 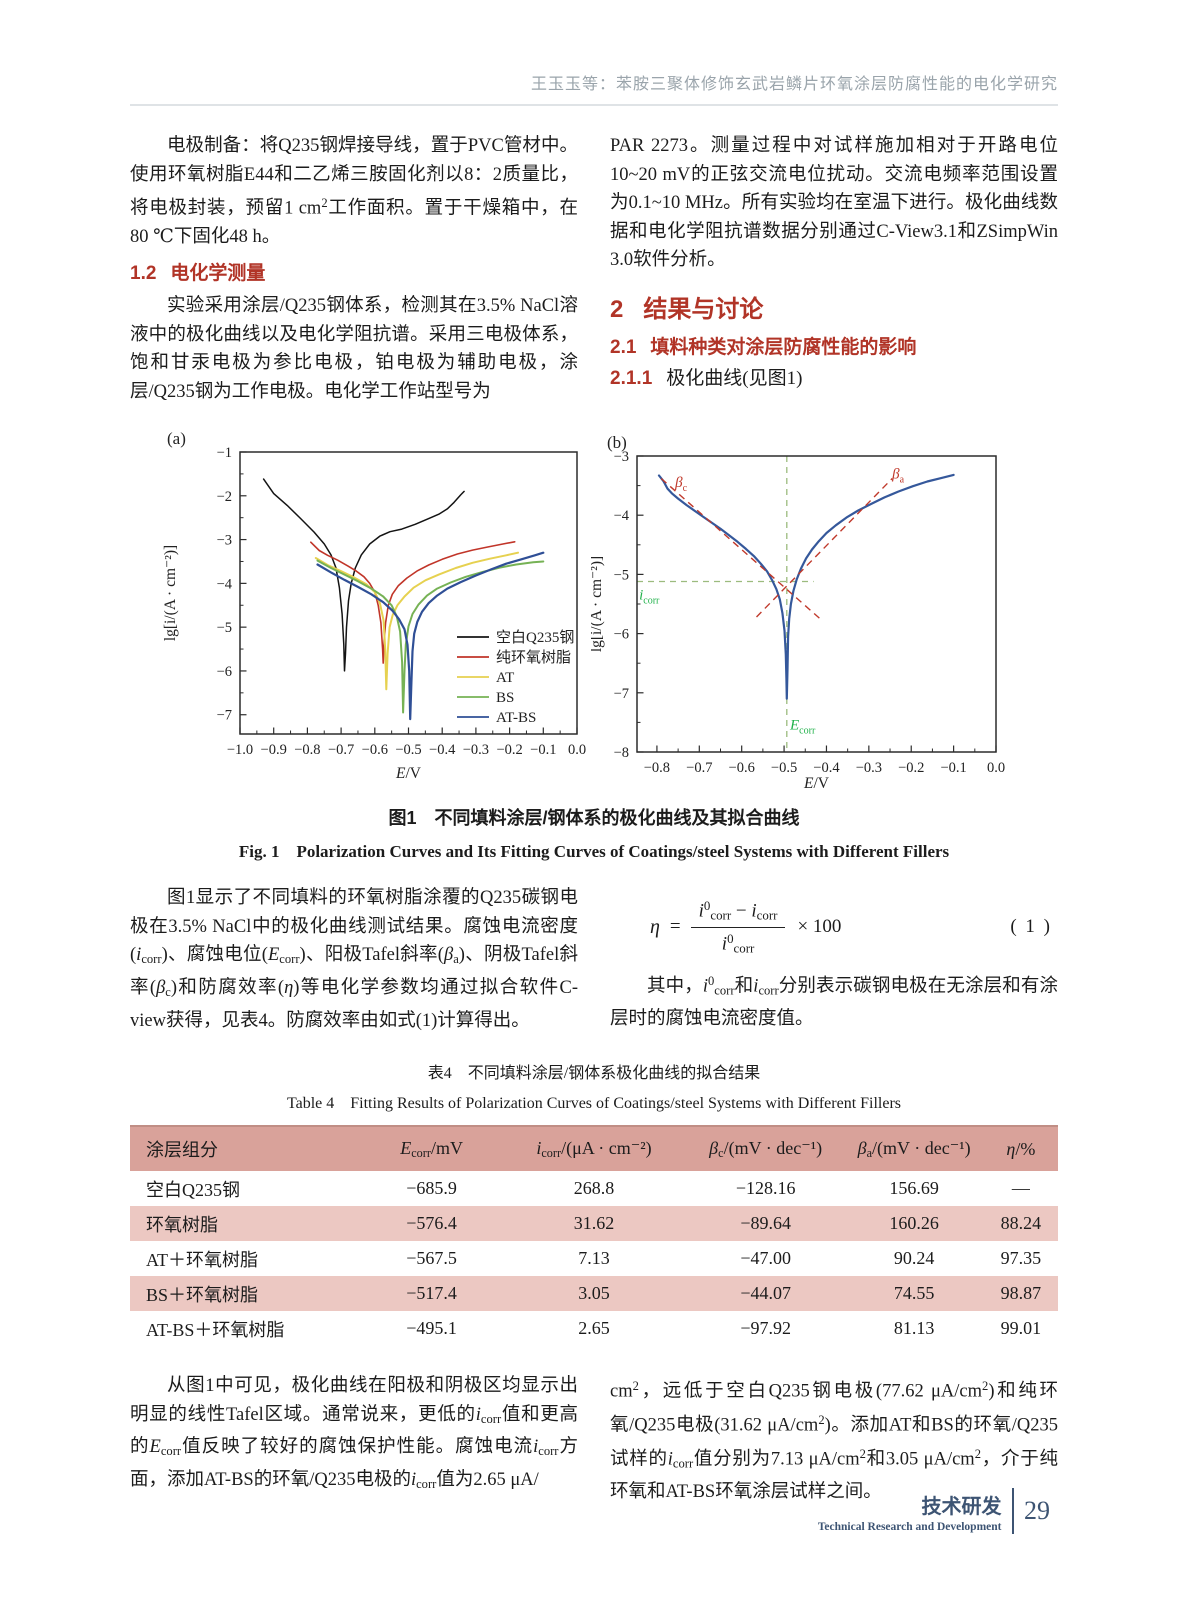 I want to click on text-segment: 工作面积。置于干燥箱中，在80 ℃下固化48 h。, so click(x=354, y=222).